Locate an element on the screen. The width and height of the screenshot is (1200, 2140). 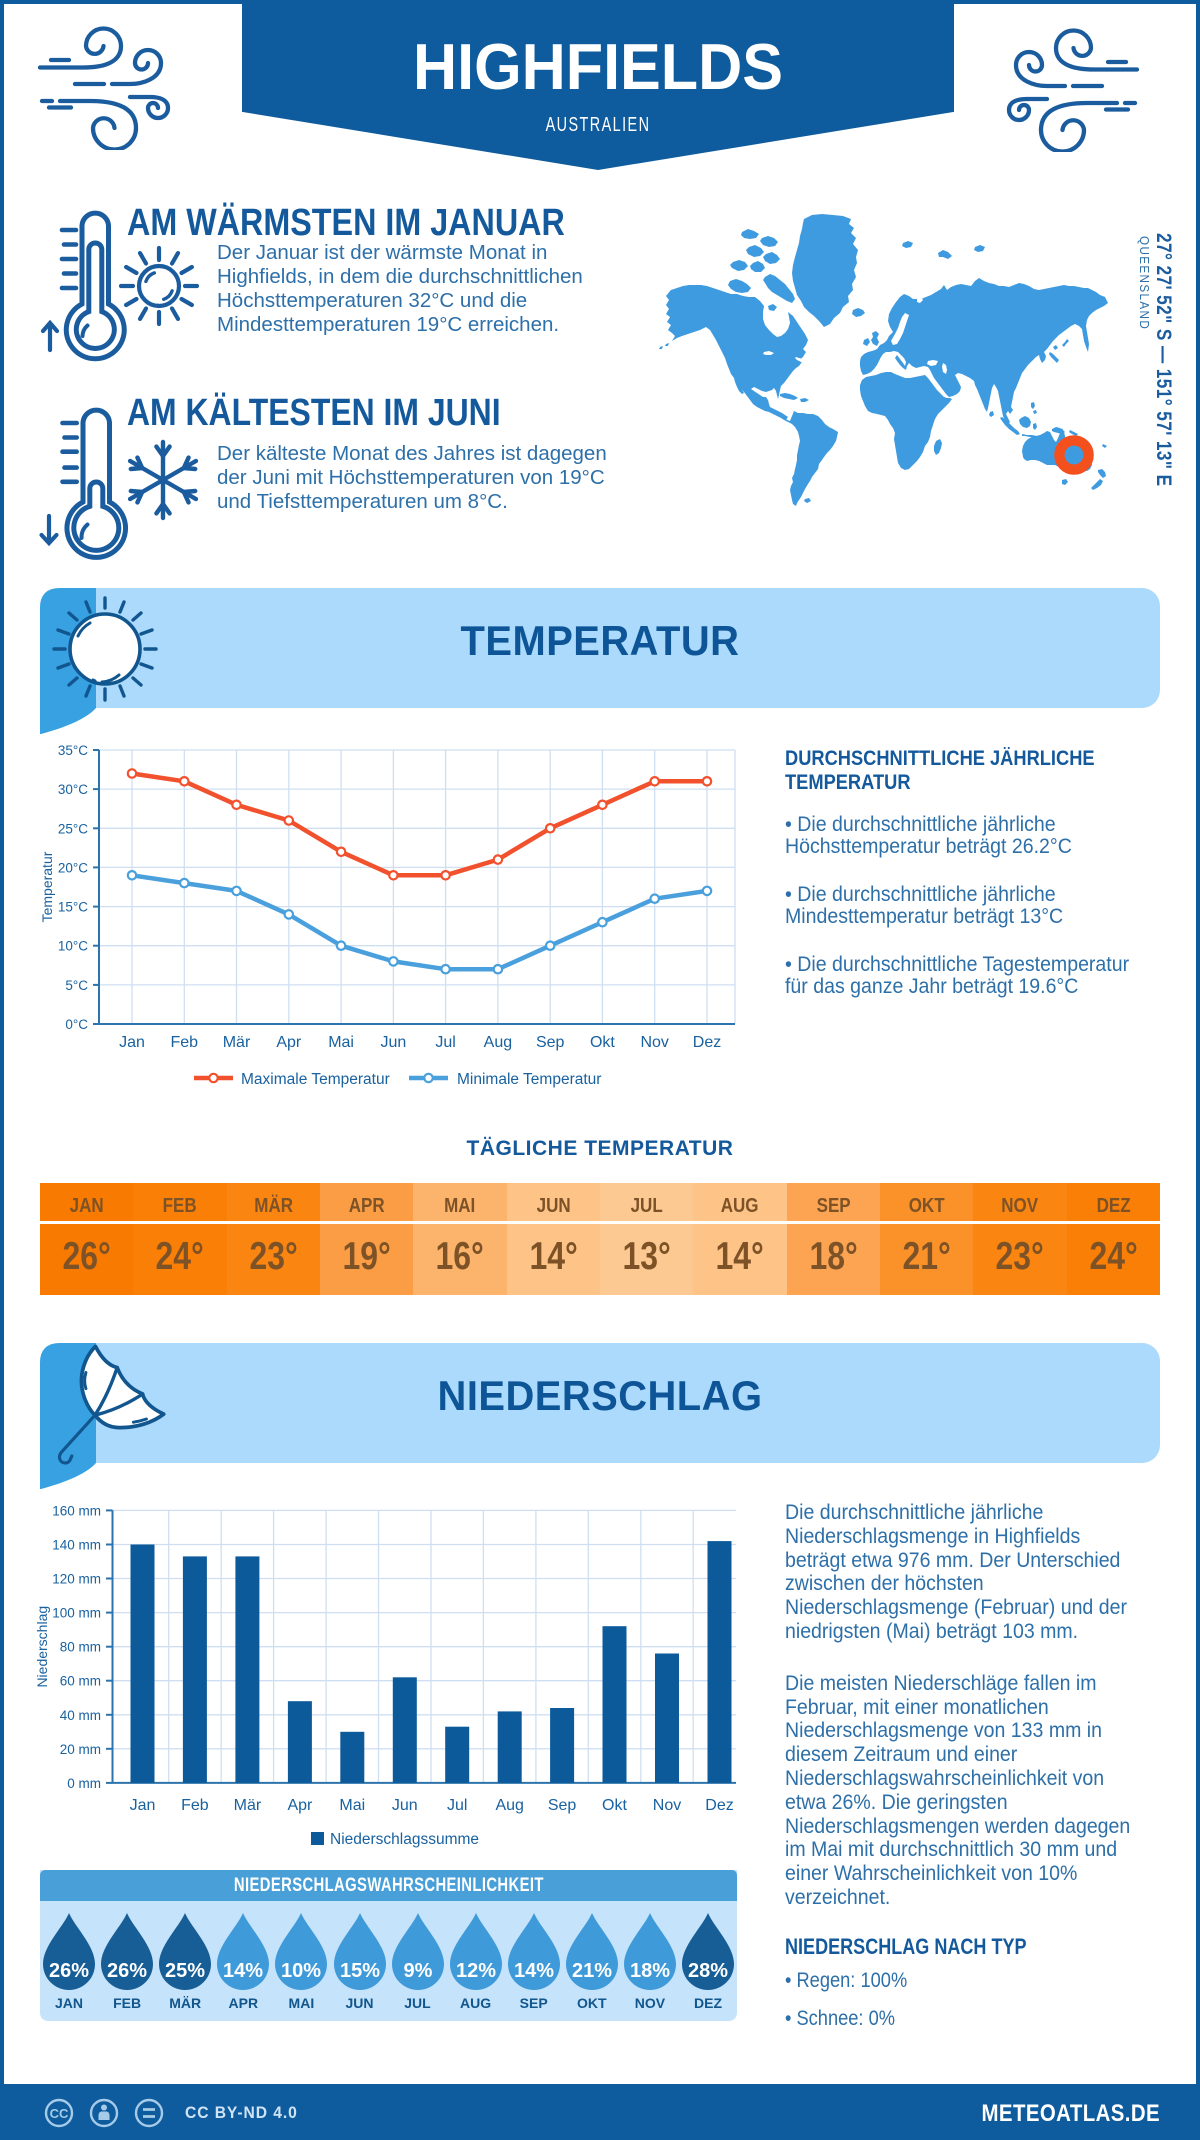
svg-text: 160 mm is located at coordinates (76, 1510).